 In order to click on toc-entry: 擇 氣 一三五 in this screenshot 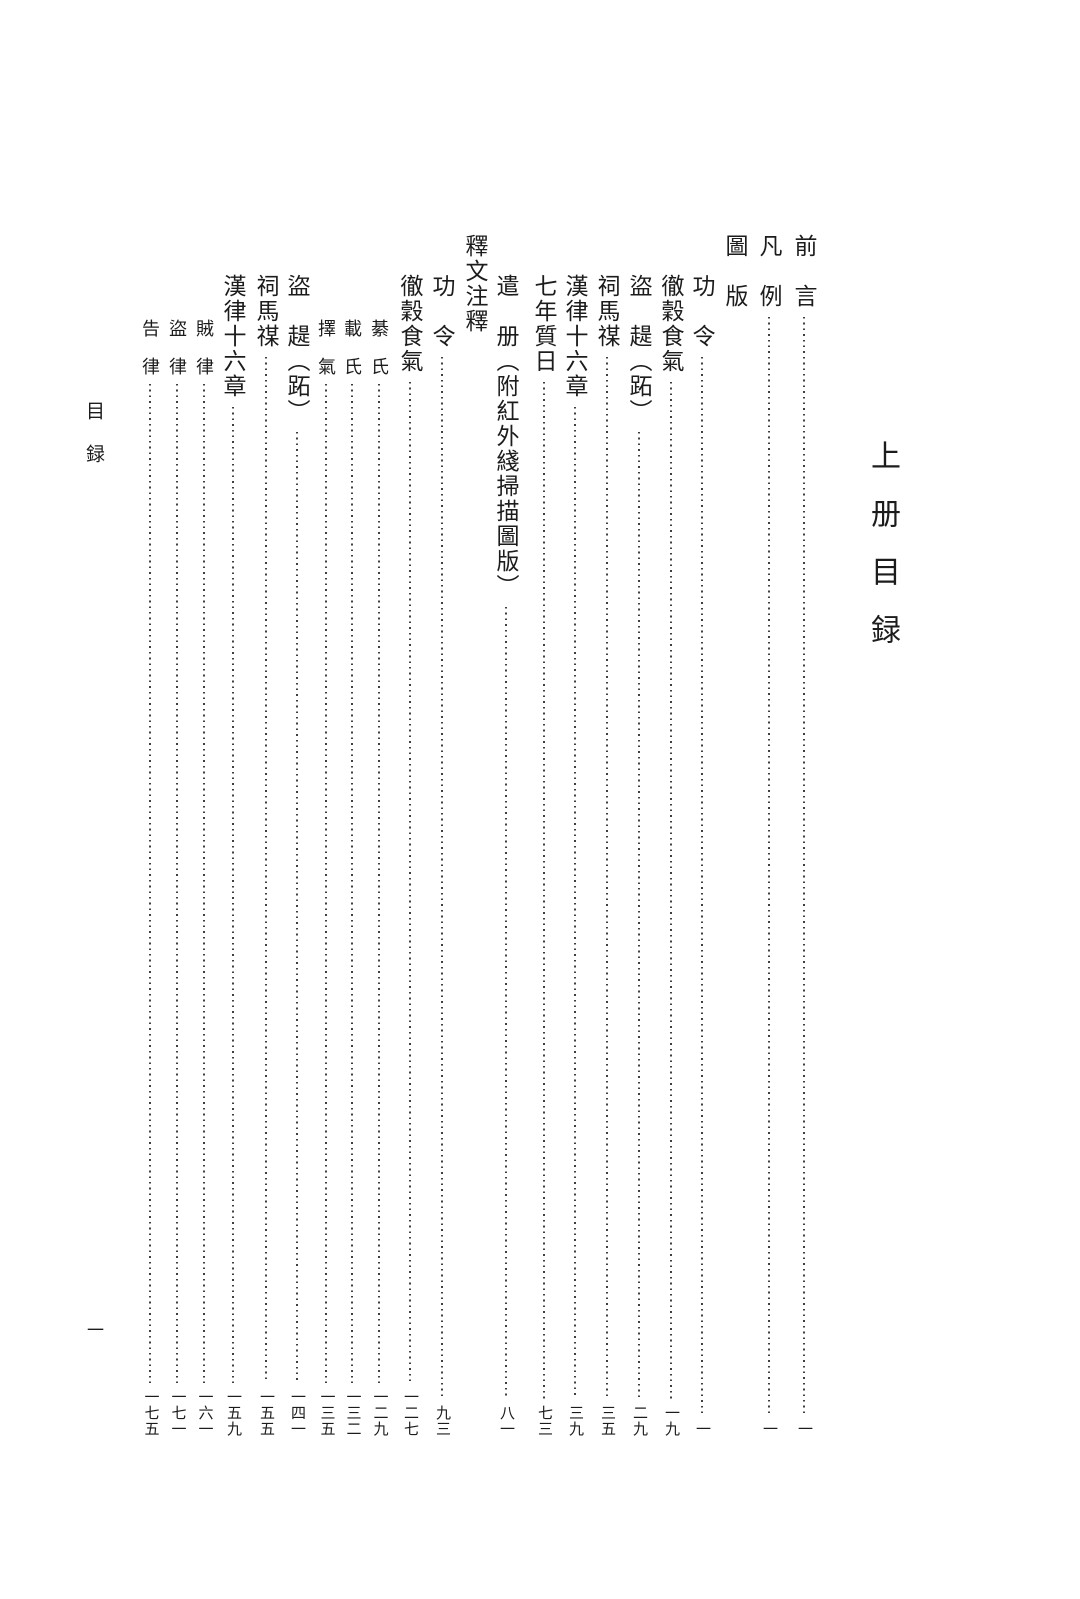, I will do `click(326, 878)`.